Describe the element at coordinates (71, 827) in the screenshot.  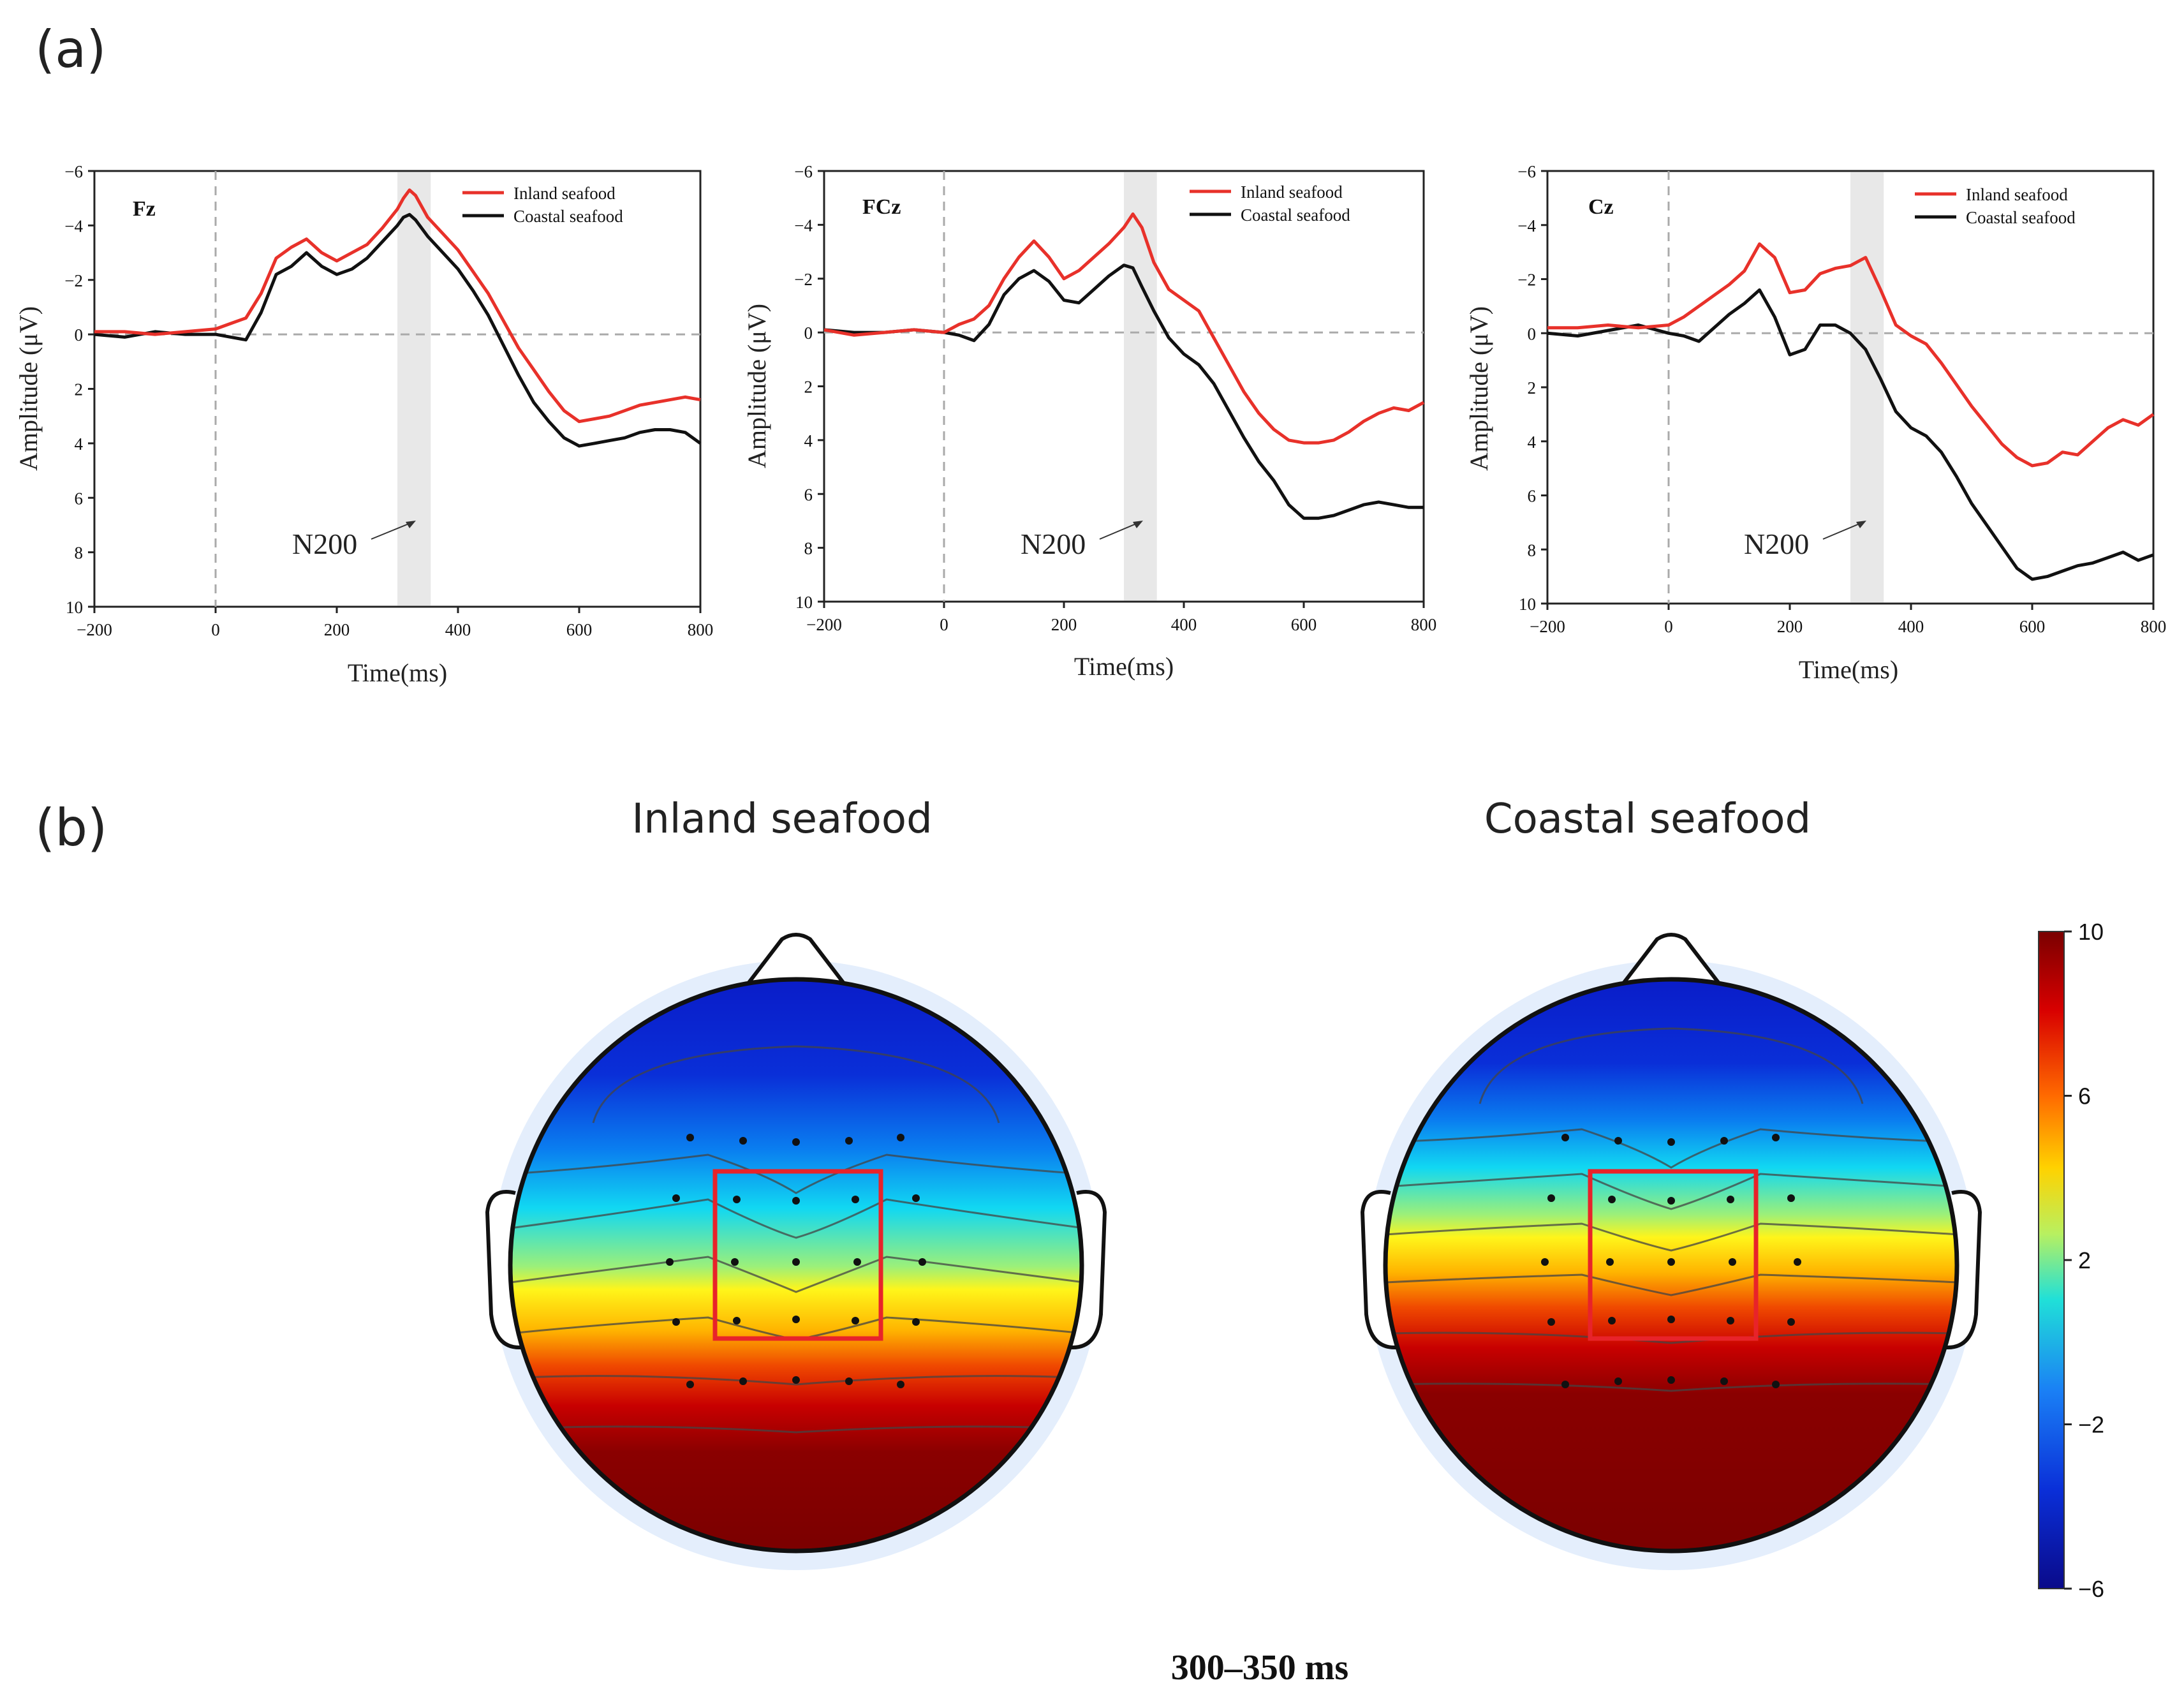
I see `panel-b-label: (b)` at that location.